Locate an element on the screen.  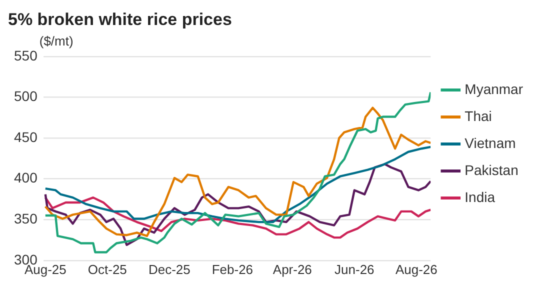
x-tick-label: Feb-26 is located at coordinates (233, 269).